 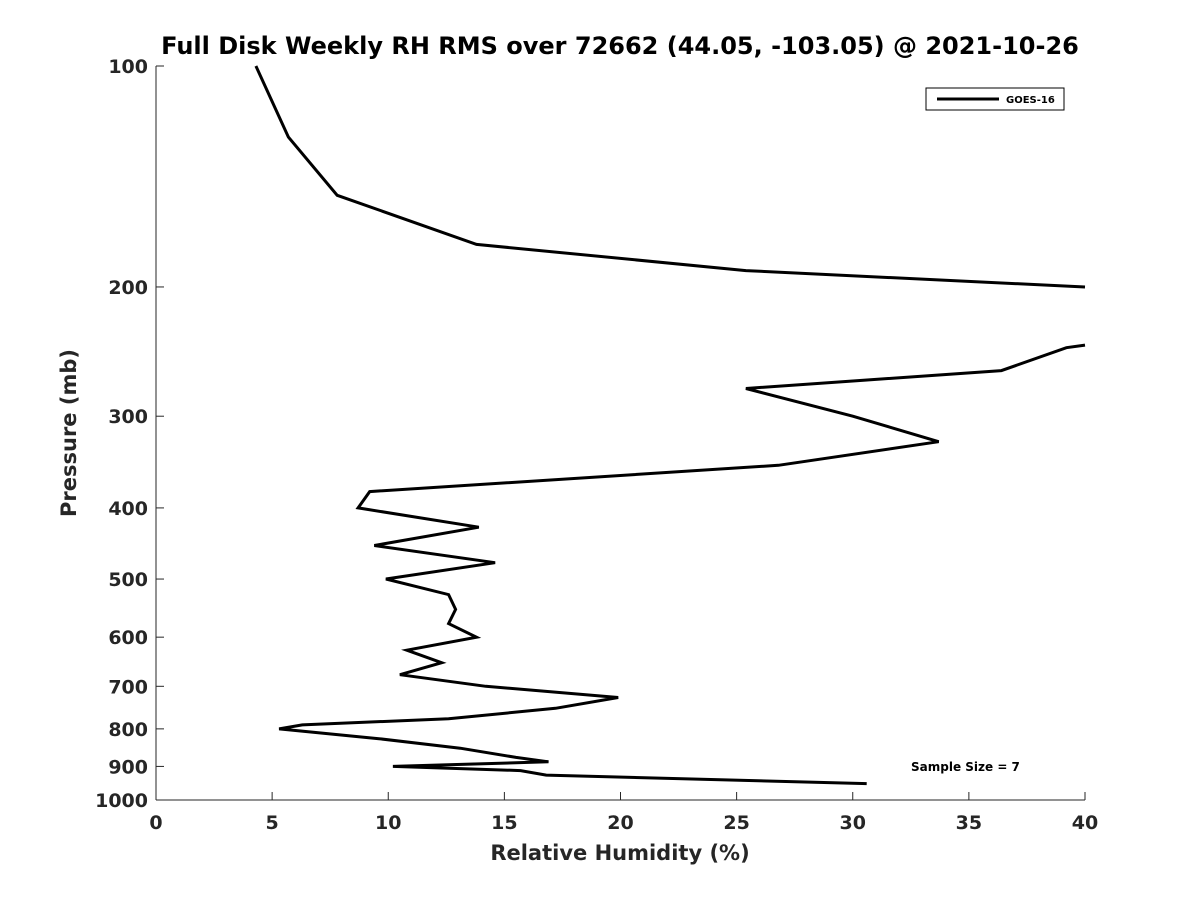 What do you see at coordinates (128, 580) in the screenshot?
I see `y-tick-label: 500` at bounding box center [128, 580].